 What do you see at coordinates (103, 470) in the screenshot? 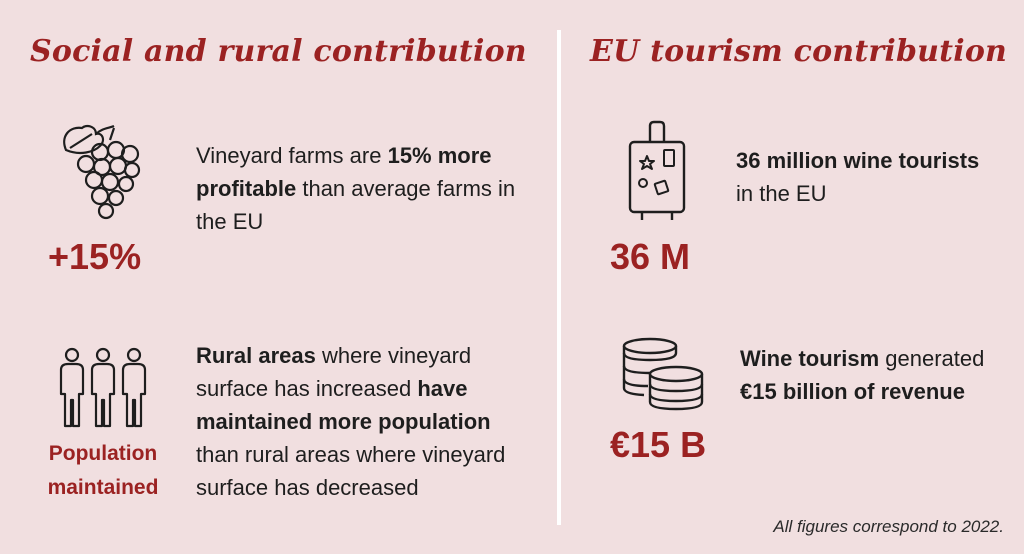
I see `population-caption: Population maintained` at bounding box center [103, 470].